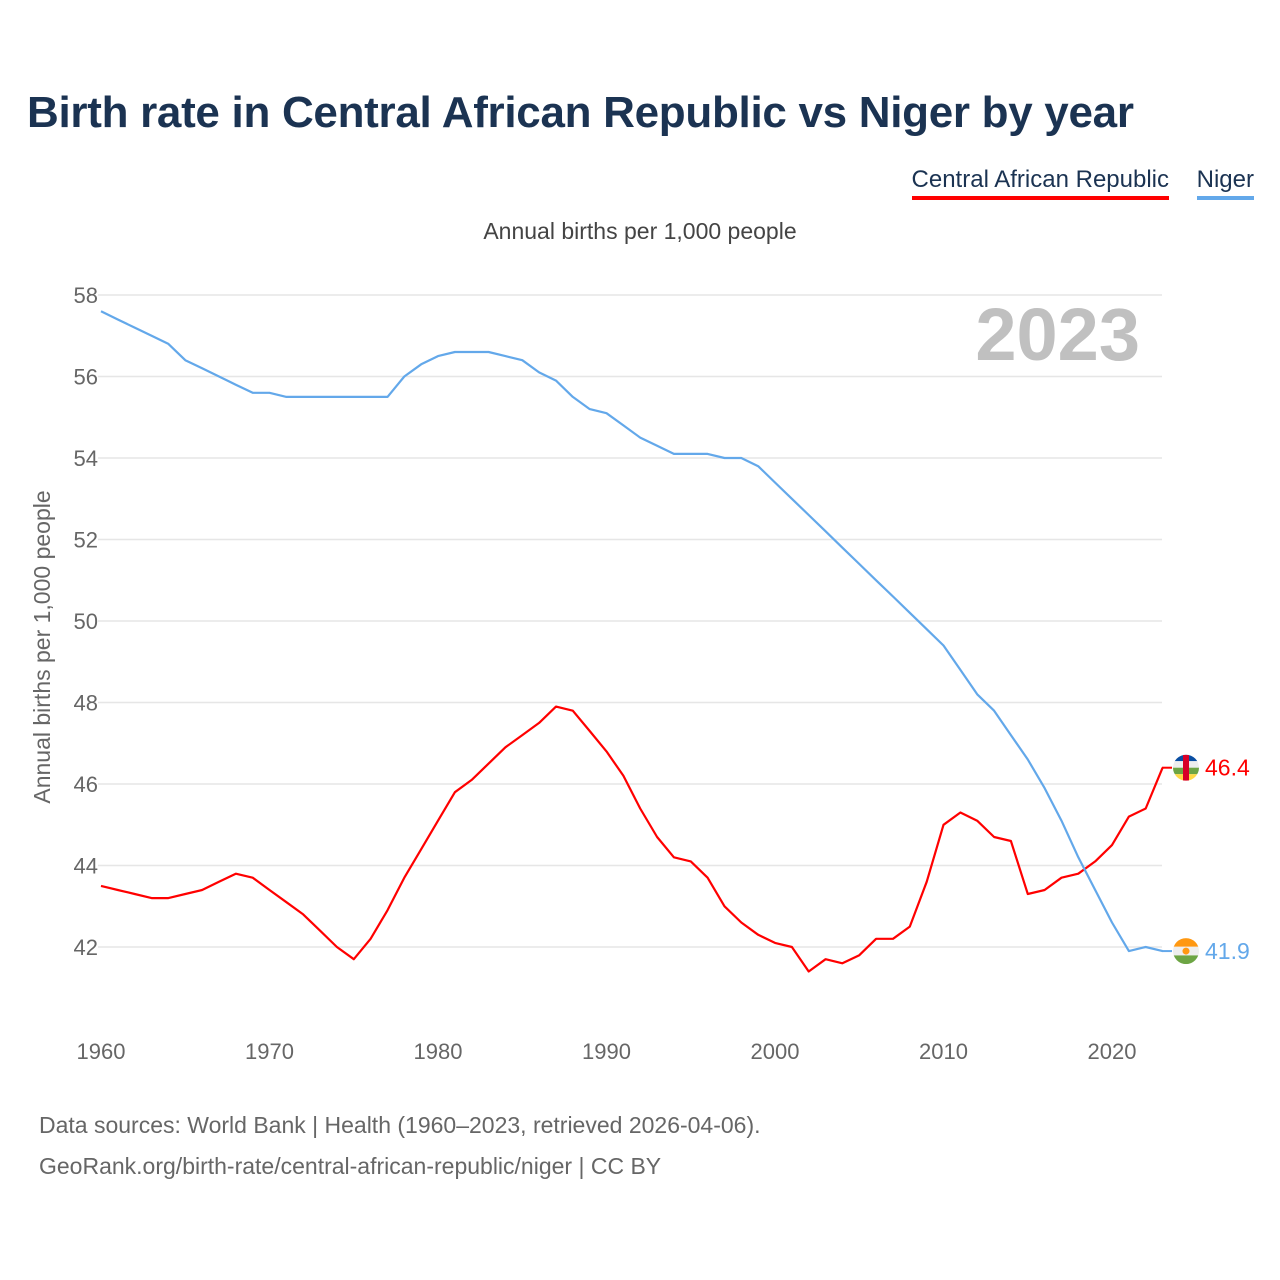  Describe the element at coordinates (86, 458) in the screenshot. I see `y-tick-label: 54` at that location.